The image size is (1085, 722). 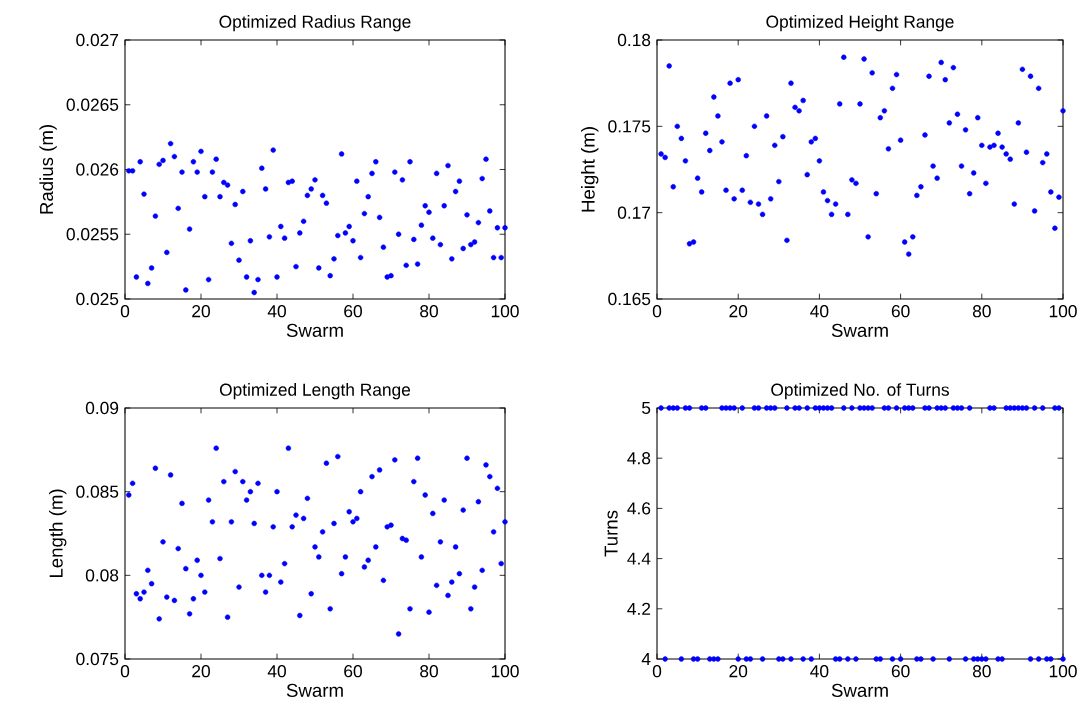 What do you see at coordinates (629, 126) in the screenshot?
I see `y-tick-label: 0.175` at bounding box center [629, 126].